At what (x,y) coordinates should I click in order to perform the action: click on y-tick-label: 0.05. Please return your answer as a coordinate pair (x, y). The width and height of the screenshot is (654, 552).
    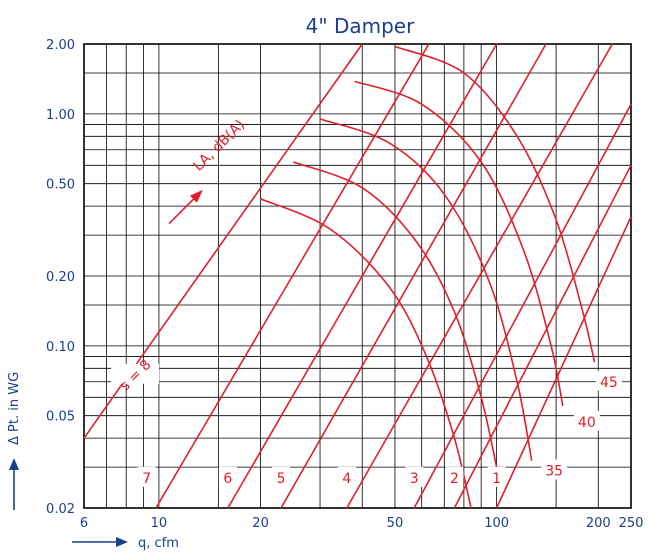
    Looking at the image, I should click on (60, 417).